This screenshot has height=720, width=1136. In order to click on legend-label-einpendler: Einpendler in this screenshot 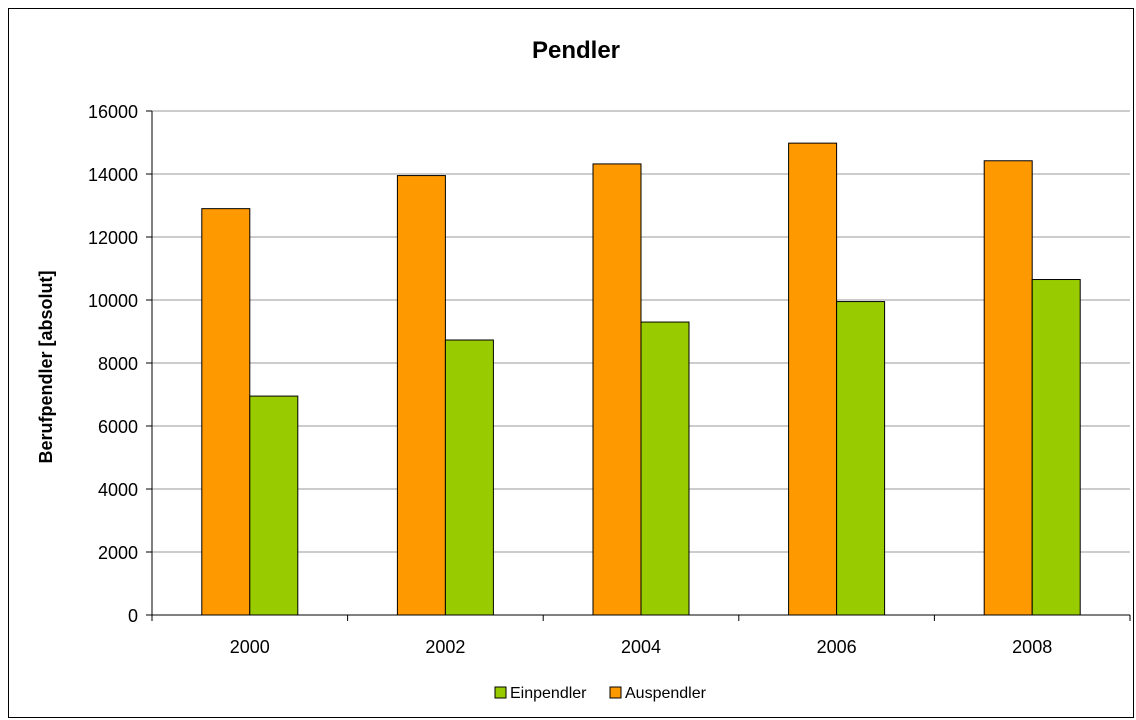, I will do `click(548, 693)`.